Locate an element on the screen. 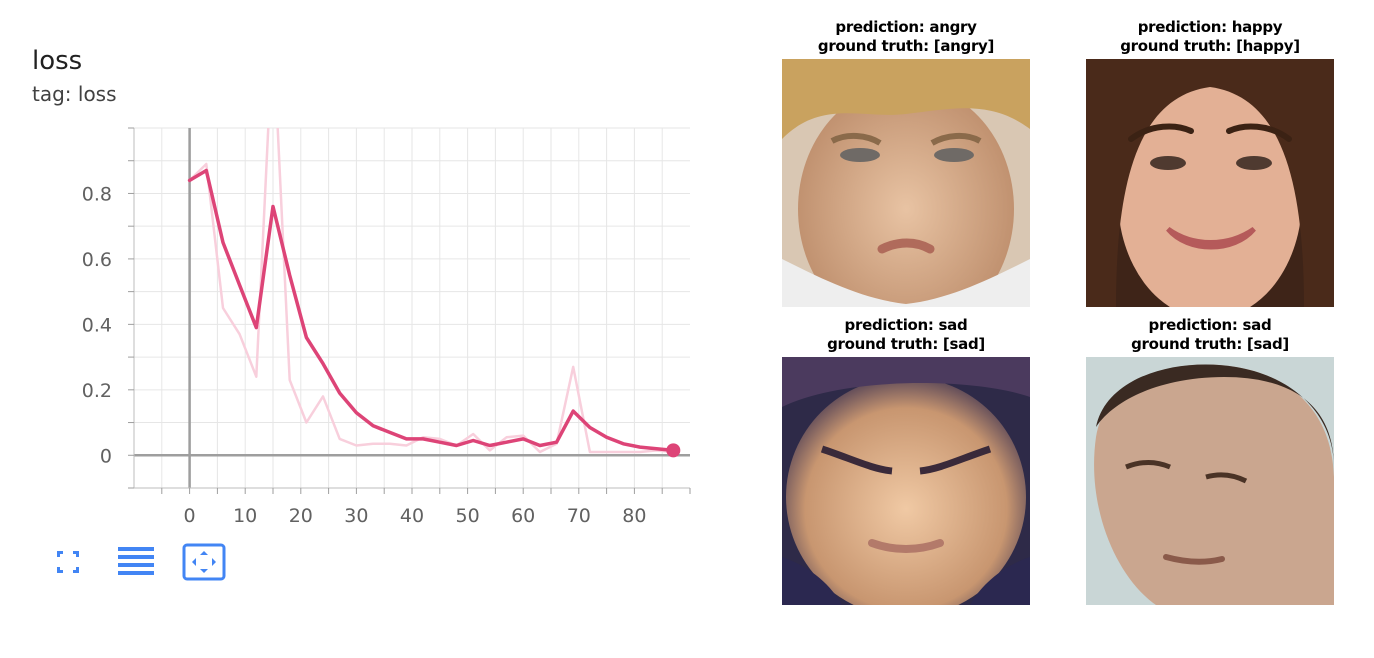 The image size is (1374, 658). y-tick-label: 0.6 is located at coordinates (97, 260).